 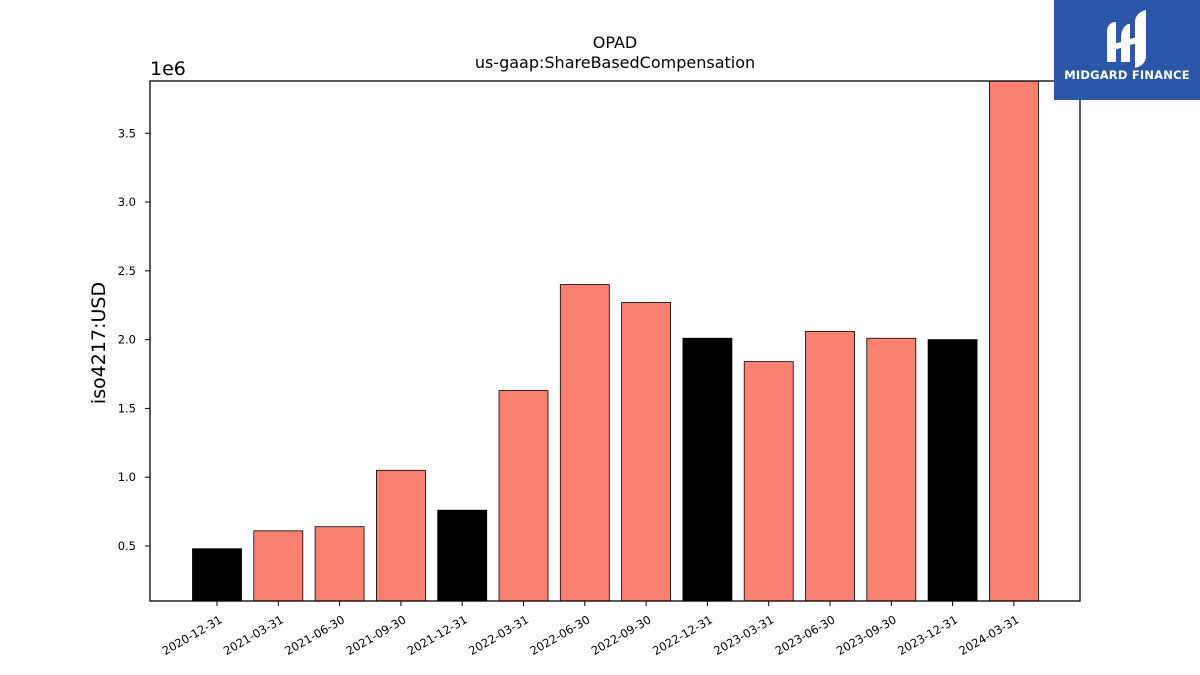 What do you see at coordinates (437, 635) in the screenshot?
I see `x-tick-label: 2021-12-31` at bounding box center [437, 635].